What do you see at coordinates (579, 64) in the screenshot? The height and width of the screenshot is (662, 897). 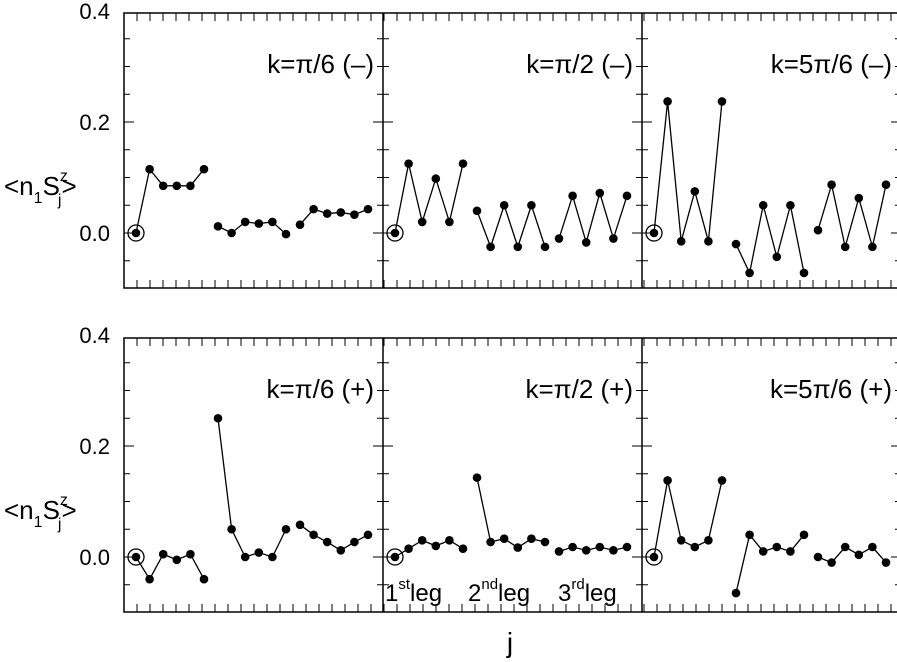 I see `panel-label: k=π/2 (–)` at bounding box center [579, 64].